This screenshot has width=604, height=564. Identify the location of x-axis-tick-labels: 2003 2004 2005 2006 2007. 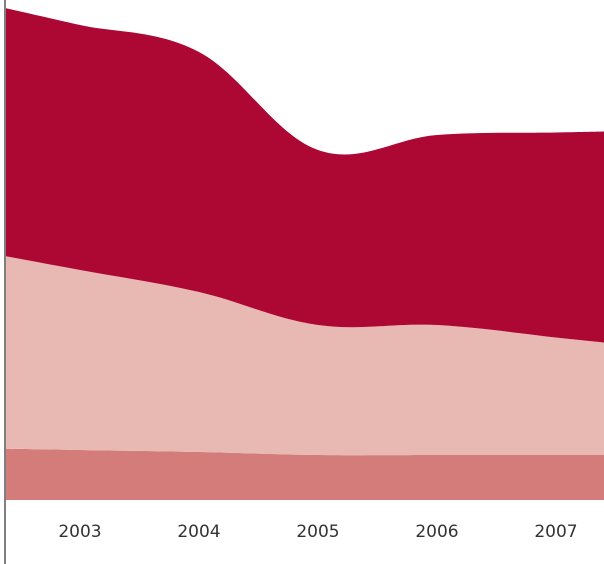
(317, 532).